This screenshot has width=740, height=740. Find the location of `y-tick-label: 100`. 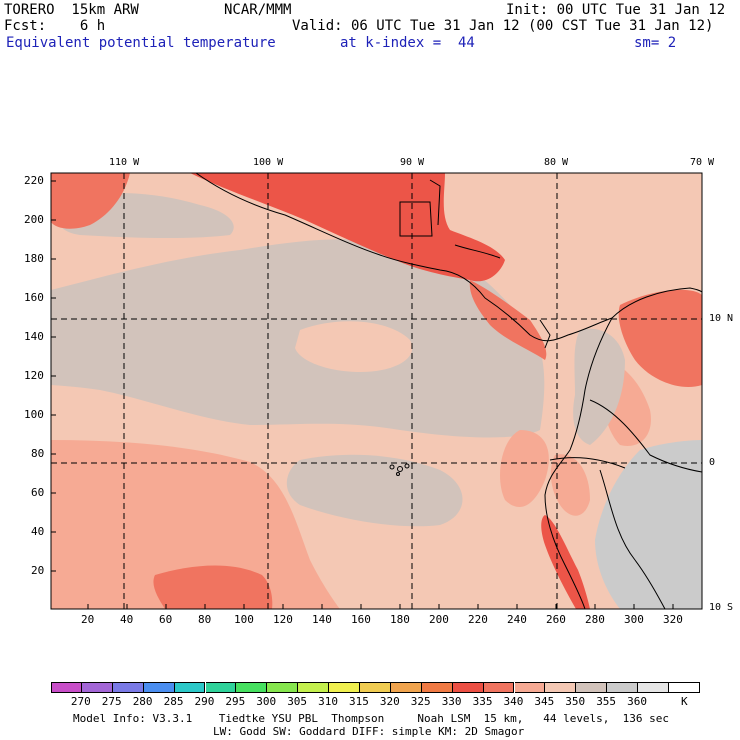

y-tick-label: 100 is located at coordinates (34, 414).